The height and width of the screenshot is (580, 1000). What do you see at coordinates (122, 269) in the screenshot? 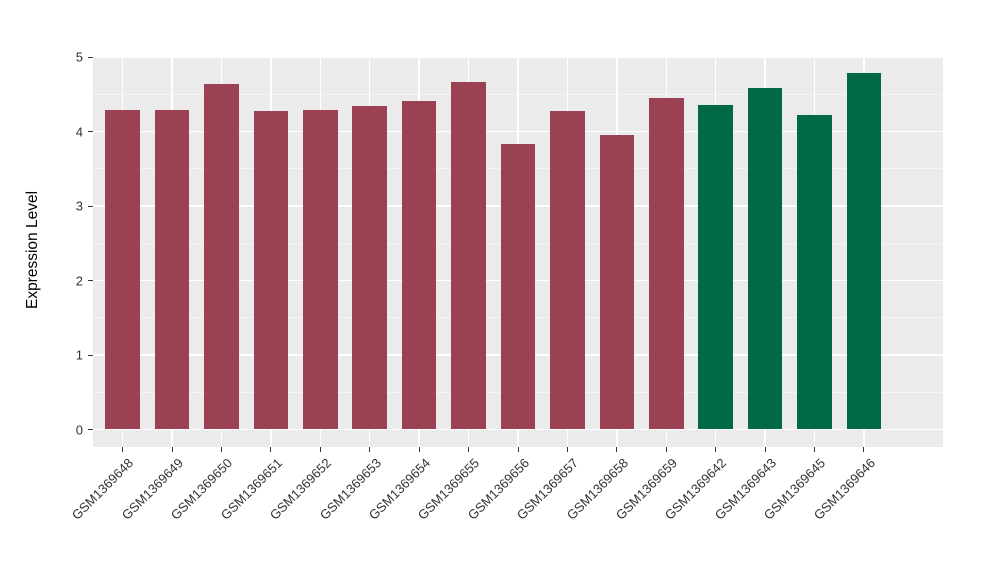
I see `bar-GSM1369648` at bounding box center [122, 269].